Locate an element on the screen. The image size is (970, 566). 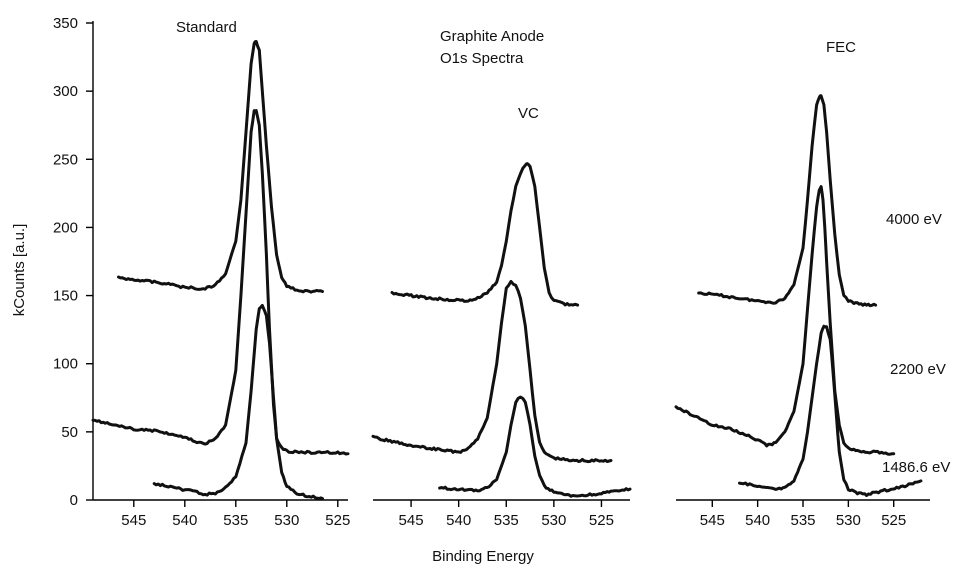
y-tick-label: 250 is located at coordinates (65, 159).